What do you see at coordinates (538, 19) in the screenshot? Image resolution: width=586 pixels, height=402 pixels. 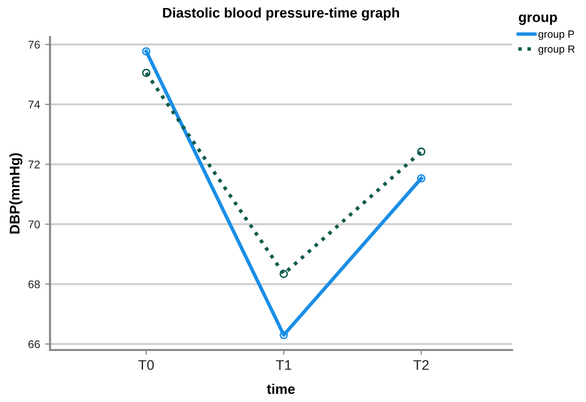 I see `legend-title: group` at bounding box center [538, 19].